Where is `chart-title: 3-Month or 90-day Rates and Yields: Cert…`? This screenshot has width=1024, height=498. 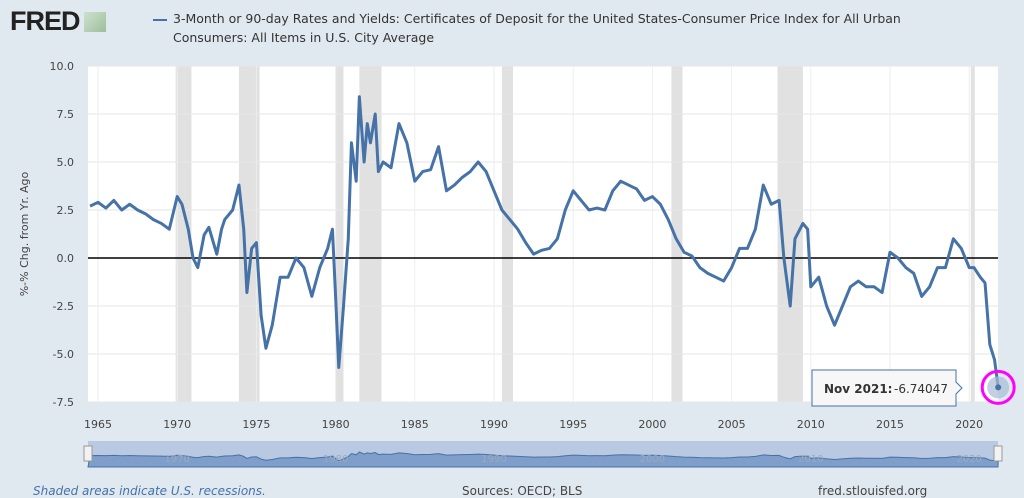
chart-title: 3-Month or 90-day Rates and Yields: Cert… is located at coordinates (583, 28).